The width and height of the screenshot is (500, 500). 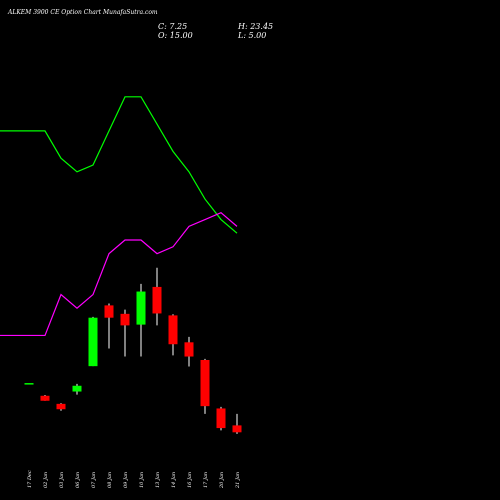 I want to click on candle-17-dec, so click(x=29, y=384).